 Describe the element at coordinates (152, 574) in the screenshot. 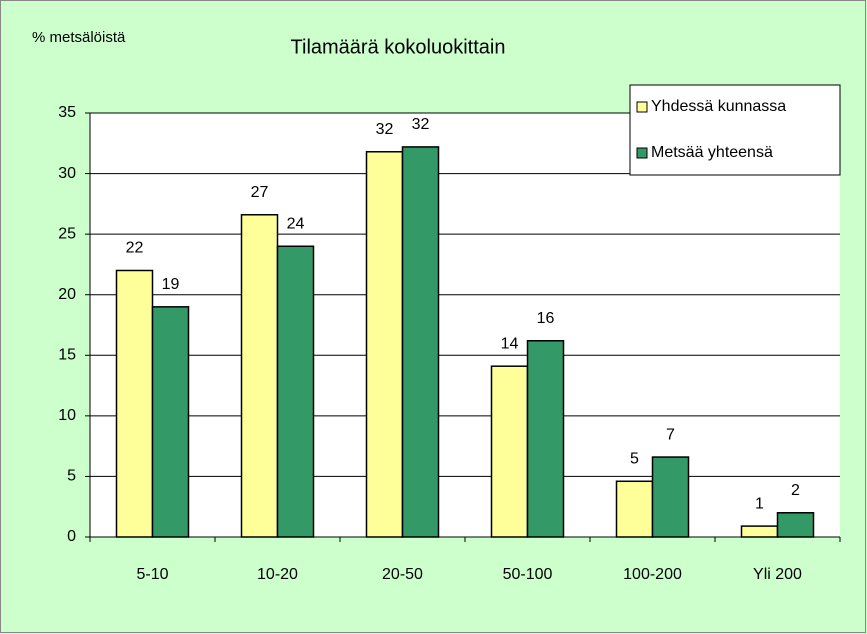

I see `x-tick-label: 5-10` at that location.